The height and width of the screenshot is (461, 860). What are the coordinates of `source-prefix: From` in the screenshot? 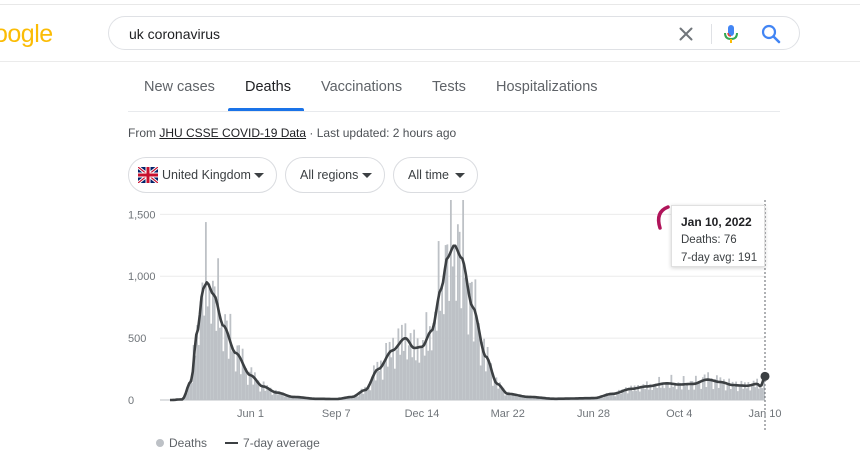 It's located at (144, 133).